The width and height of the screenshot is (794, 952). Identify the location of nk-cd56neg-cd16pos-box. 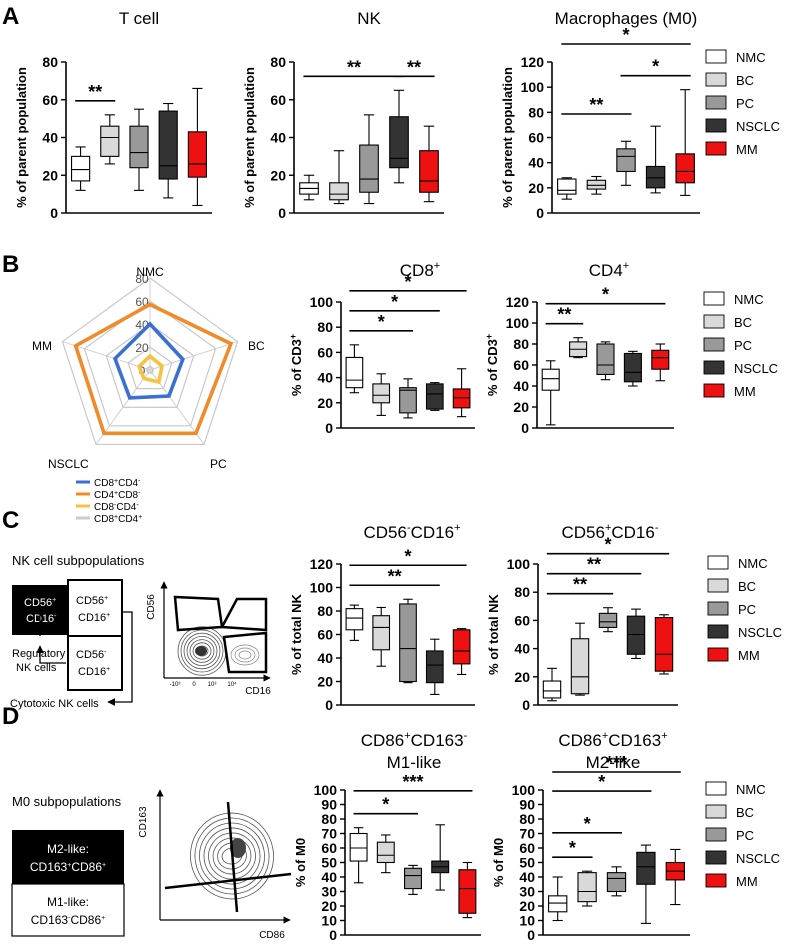
(95, 663).